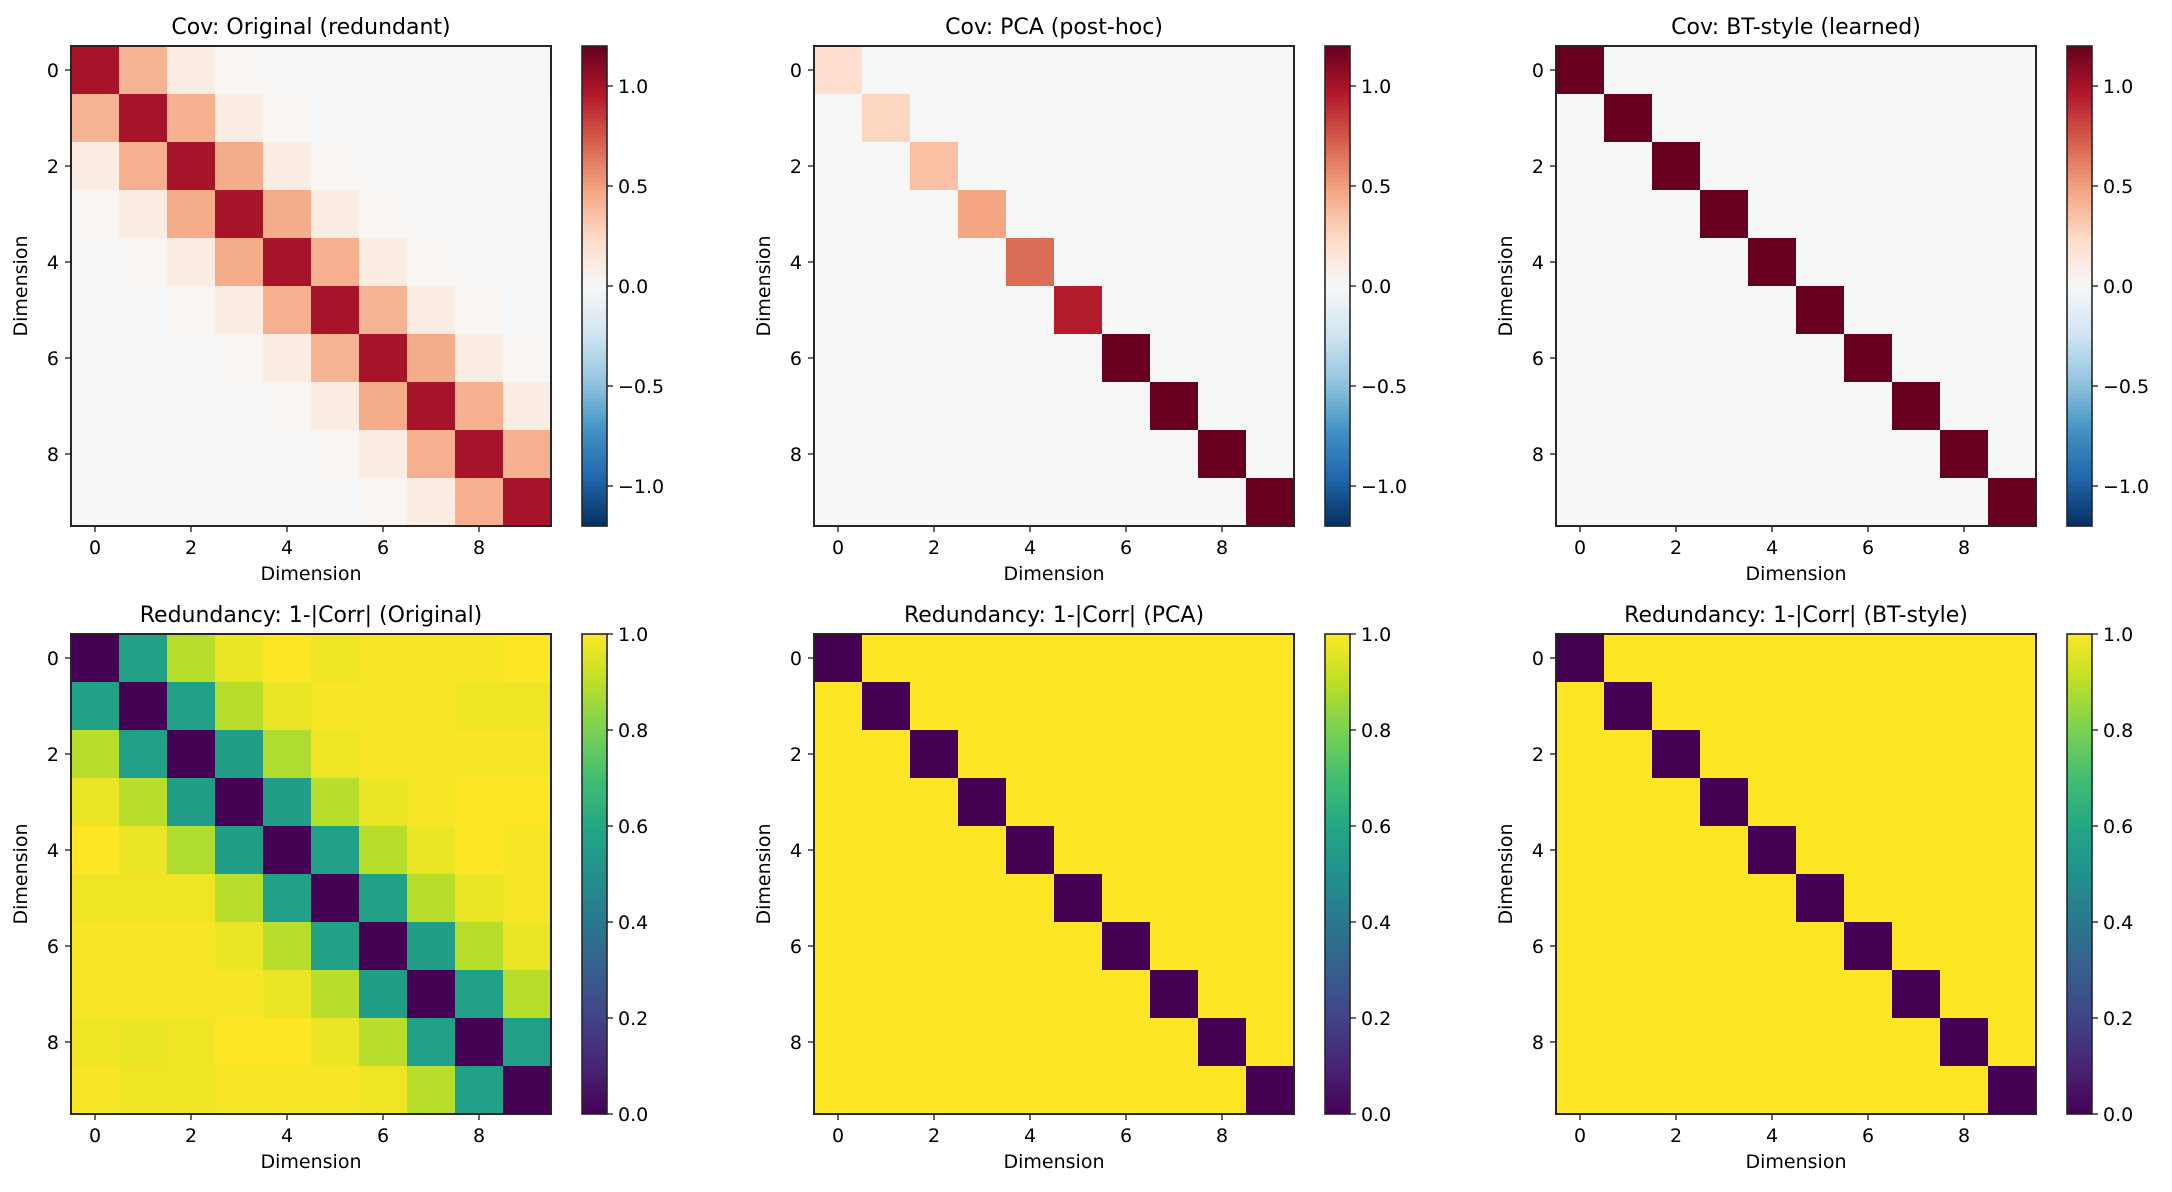 Image resolution: width=2172 pixels, height=1192 pixels. What do you see at coordinates (1054, 574) in the screenshot?
I see `x-axis-label: Dimension` at bounding box center [1054, 574].